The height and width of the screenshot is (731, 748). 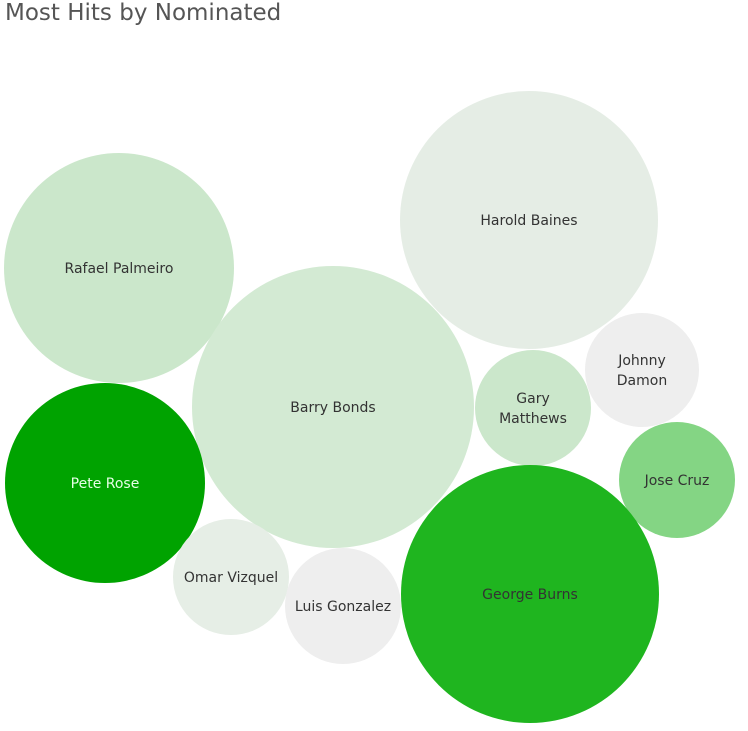 I want to click on bubble-label: Johnny, so click(x=641, y=361).